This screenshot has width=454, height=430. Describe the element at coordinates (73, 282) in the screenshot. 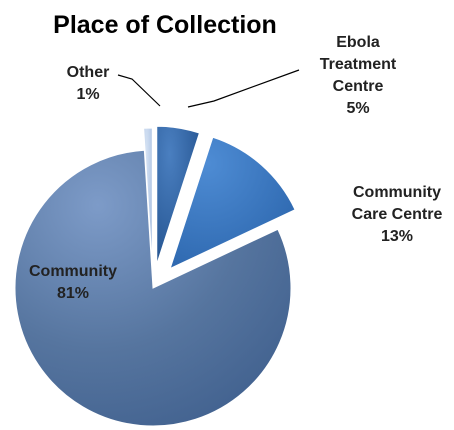

I see `data-label: Community 81%` at that location.